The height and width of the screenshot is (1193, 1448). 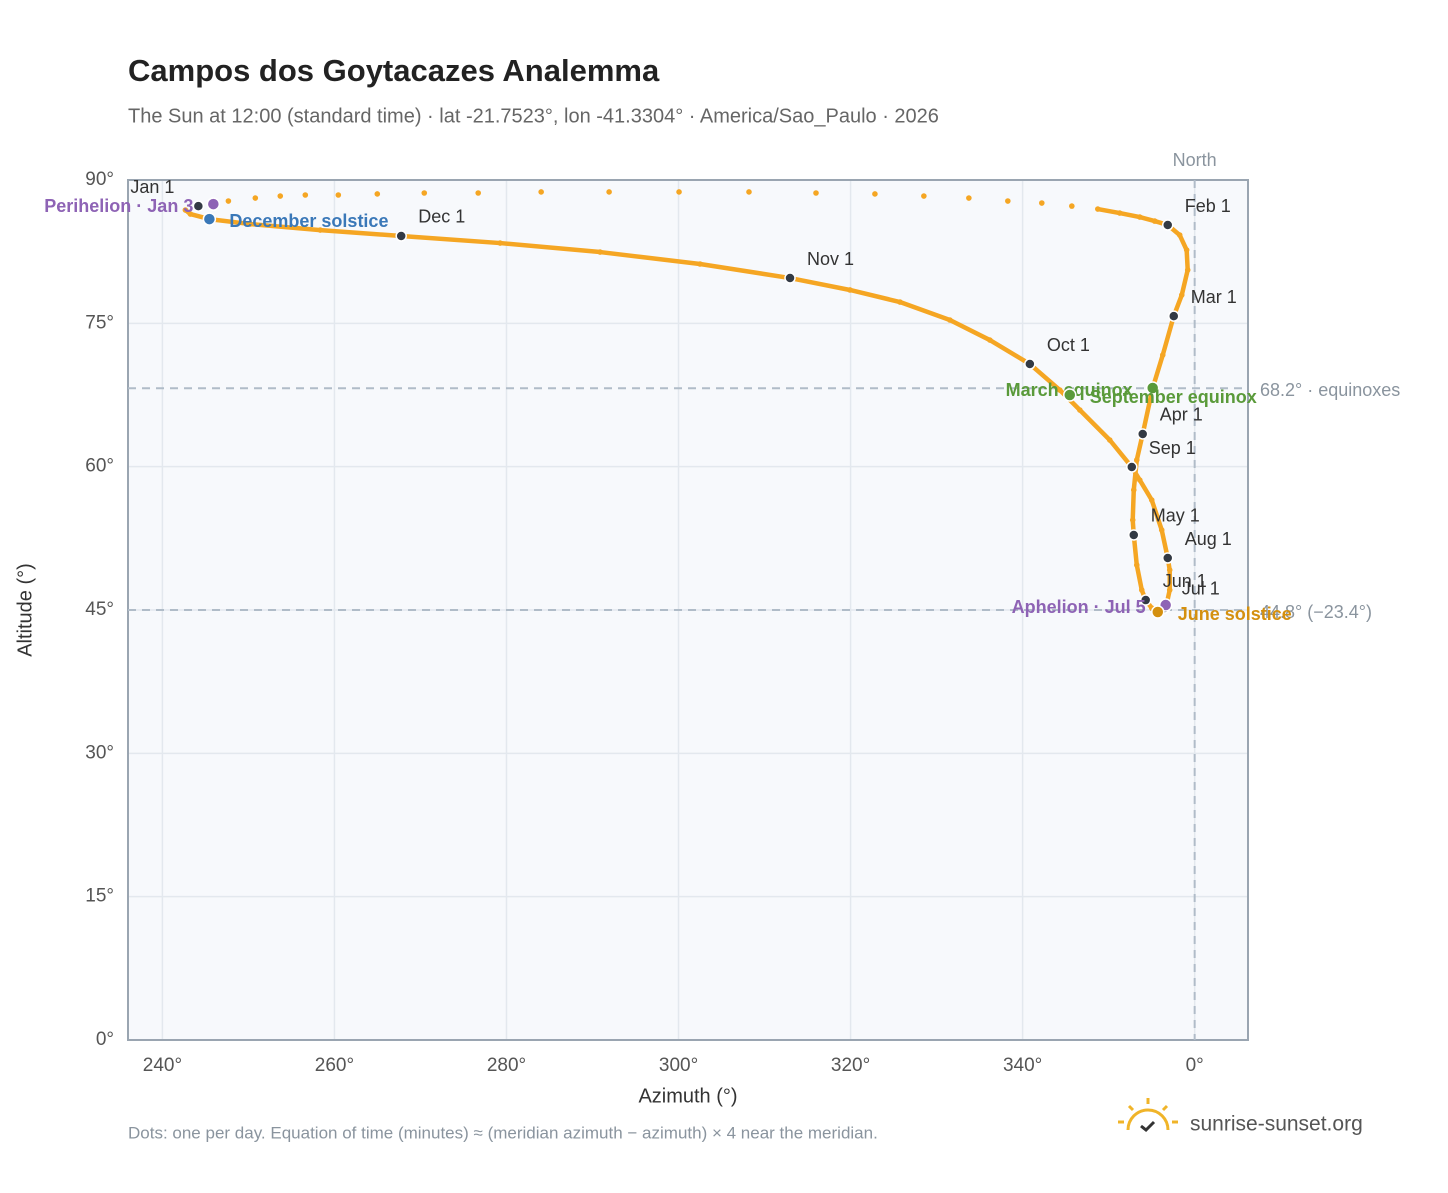 What do you see at coordinates (1330, 390) in the screenshot?
I see `reference-label: 68.2° · equinoxes` at bounding box center [1330, 390].